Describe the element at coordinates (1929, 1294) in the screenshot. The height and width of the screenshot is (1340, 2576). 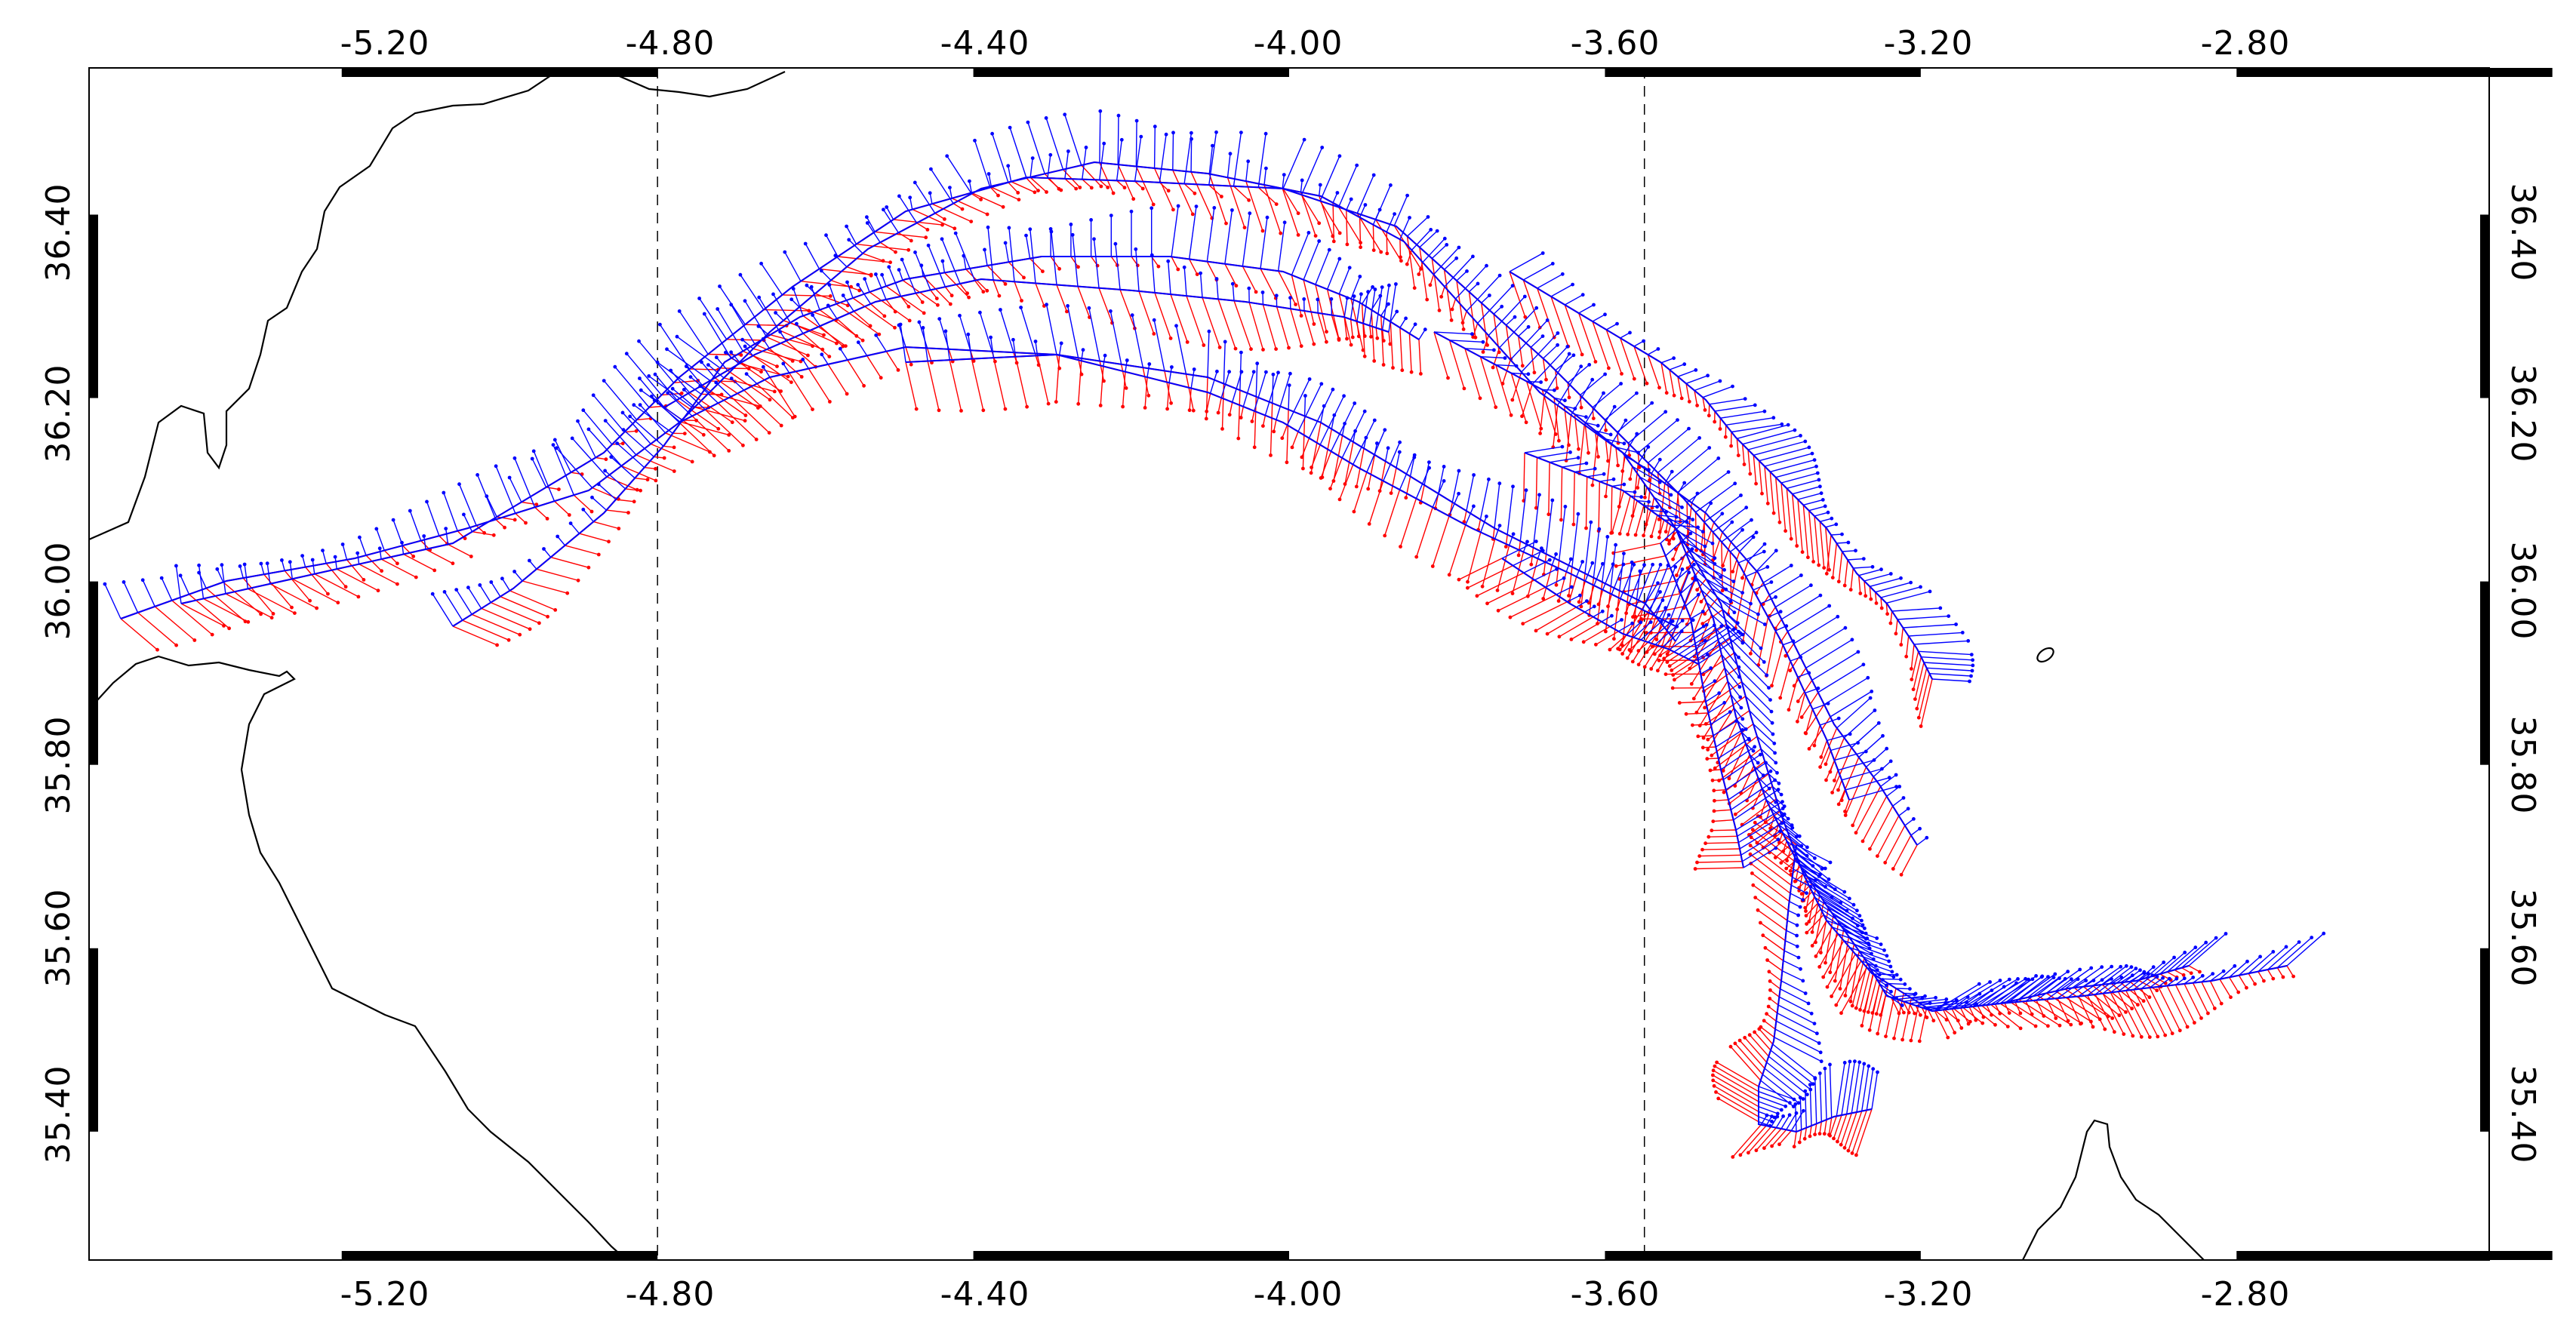
I see `x-tick-label: -3.20` at that location.